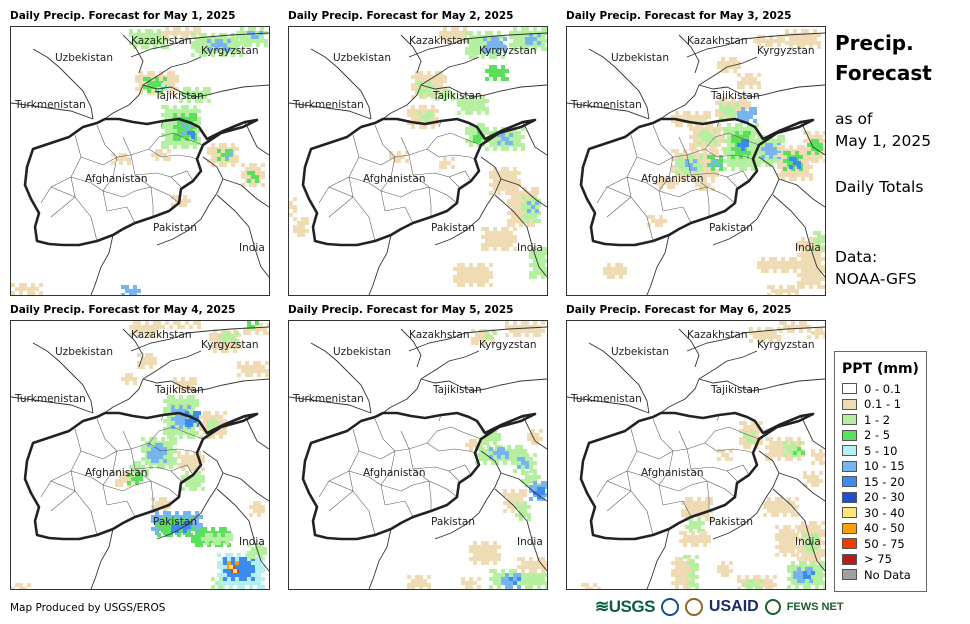  I want to click on country-label-uzbekistan: Uzbekistan, so click(362, 352).